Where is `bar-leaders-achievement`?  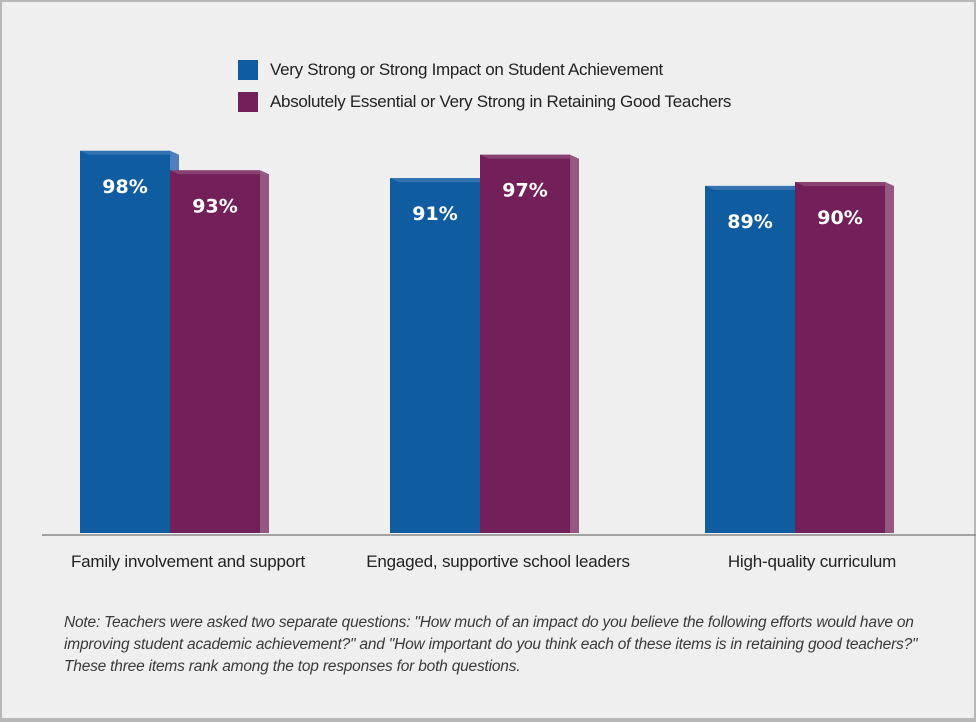 bar-leaders-achievement is located at coordinates (439, 355).